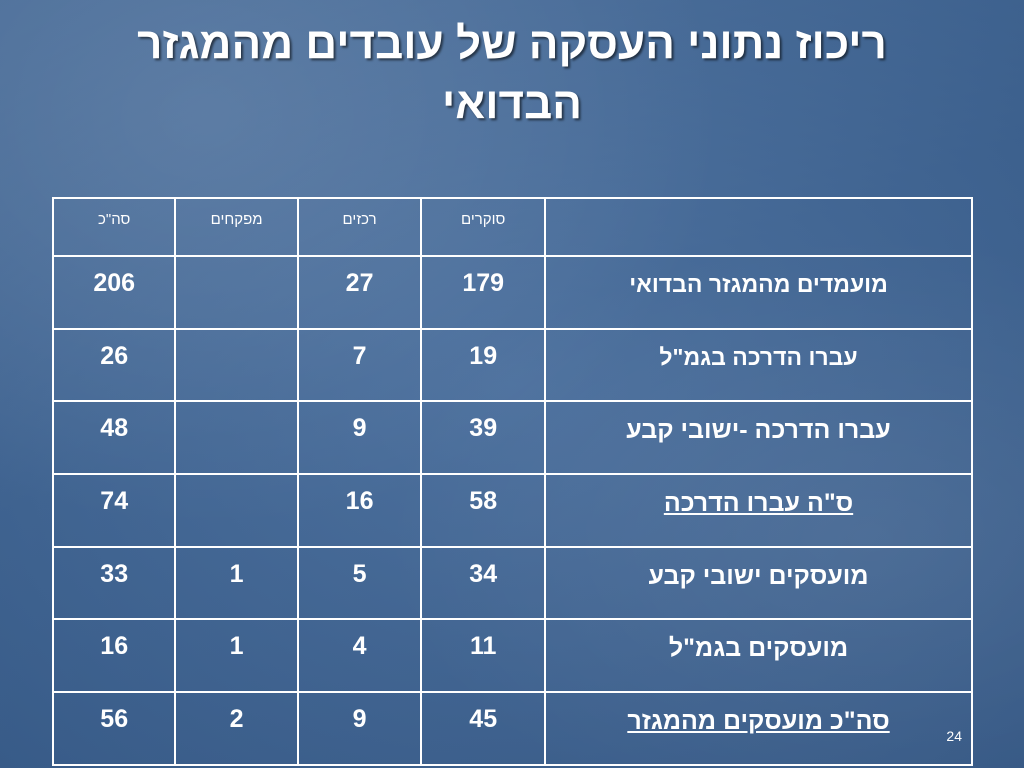  I want to click on table-row: מועמדים מהמגזר הבדואי 179 27 206, so click(512, 292).